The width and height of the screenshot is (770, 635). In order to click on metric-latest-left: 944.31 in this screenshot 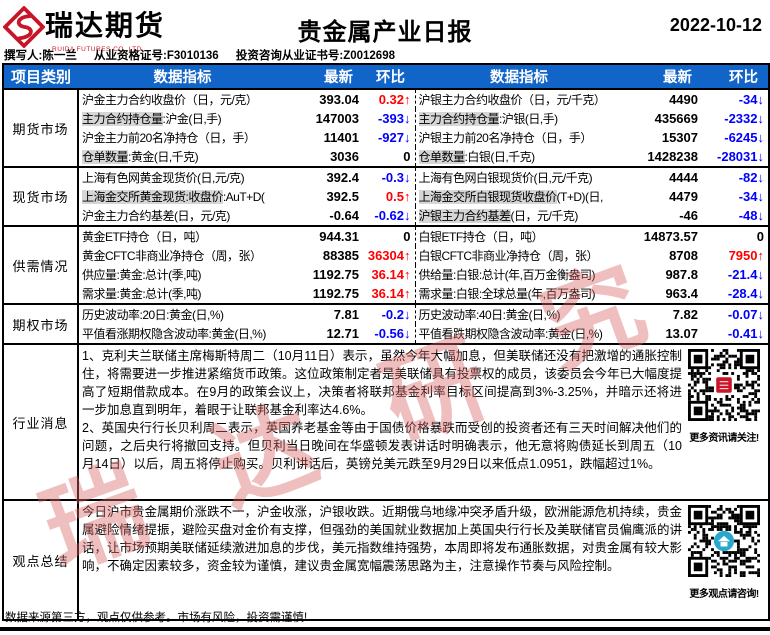, I will do `click(339, 236)`.